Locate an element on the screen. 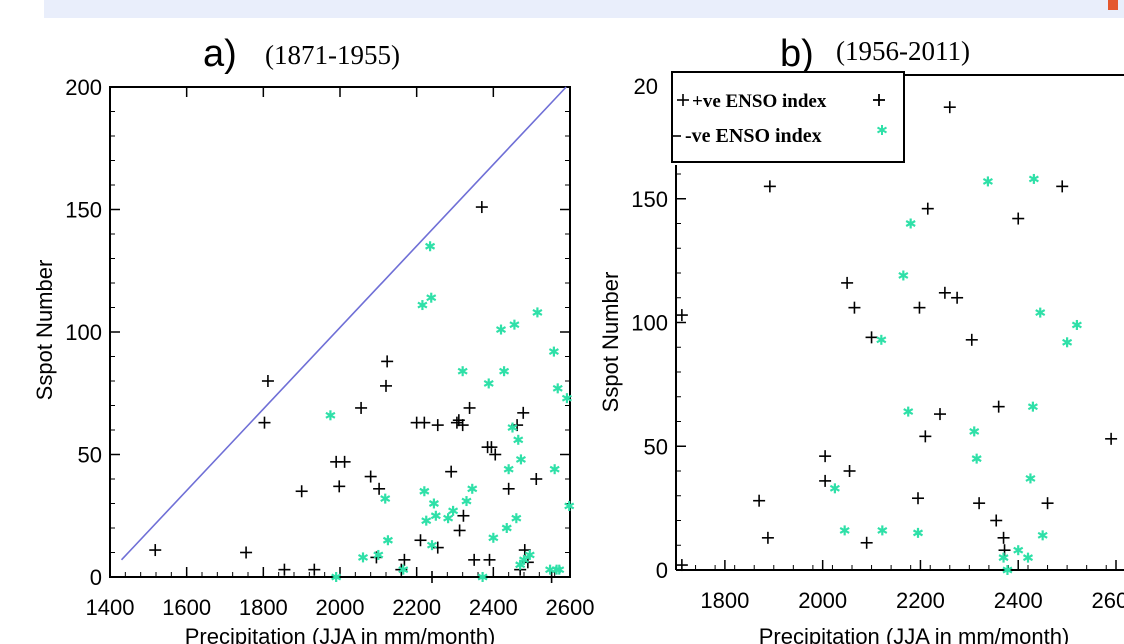  panel-b-y-tick-label: 100 is located at coordinates (649, 323).